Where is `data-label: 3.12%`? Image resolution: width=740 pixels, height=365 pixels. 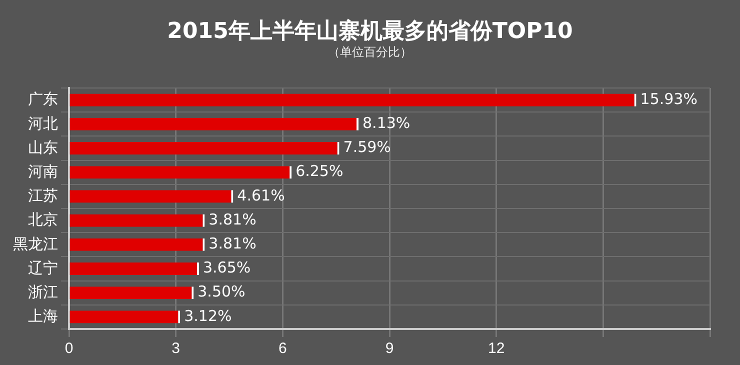 data-label: 3.12% is located at coordinates (208, 315).